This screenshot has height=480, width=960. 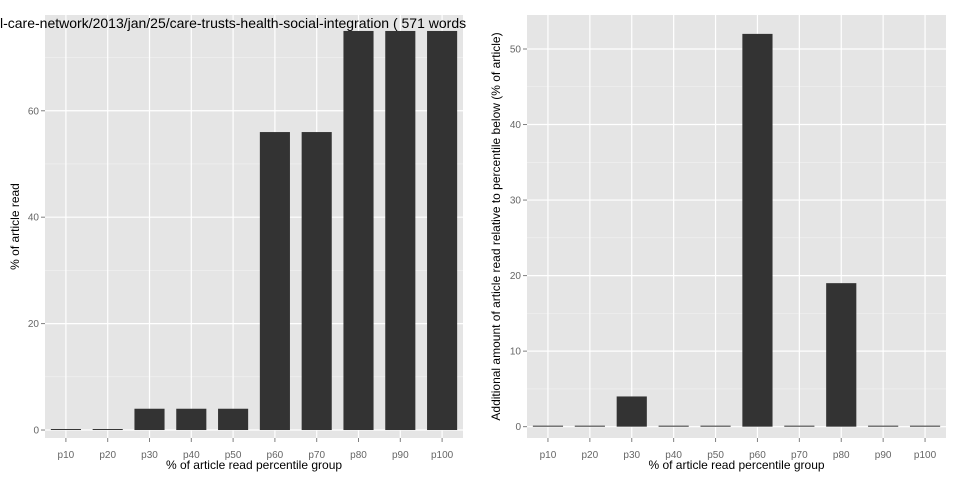 I want to click on y-axis-ticks-right: 0 10 20 30 40 50, so click(x=518, y=238).